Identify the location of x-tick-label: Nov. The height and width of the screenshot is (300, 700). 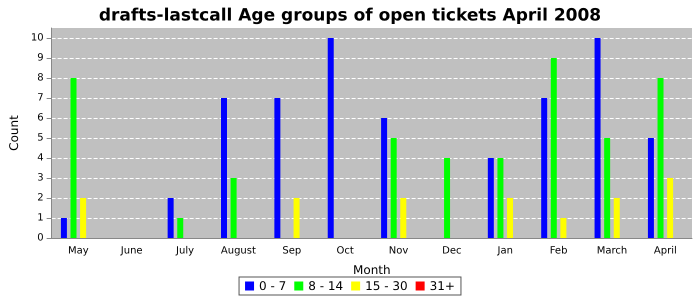
(398, 251).